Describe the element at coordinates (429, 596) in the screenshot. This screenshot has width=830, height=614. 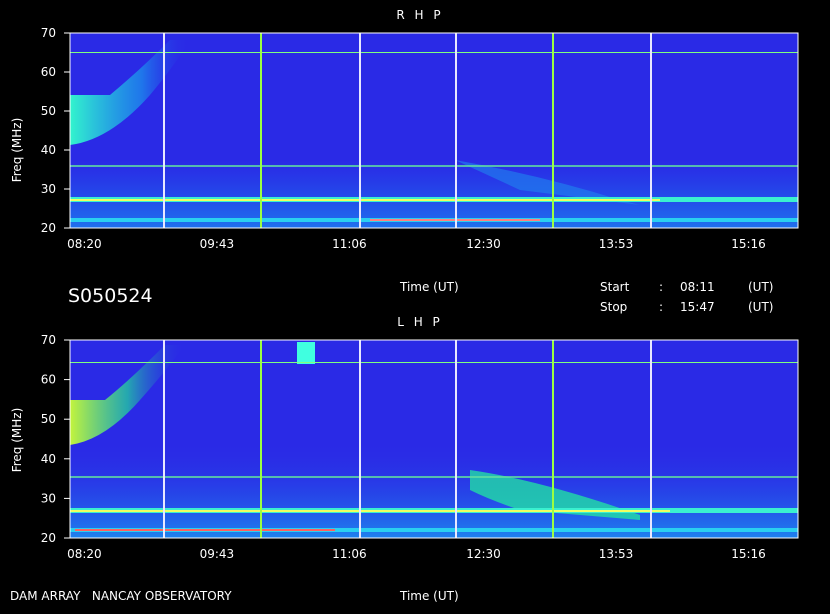
I see `footer-time-label: Time (UT)` at that location.